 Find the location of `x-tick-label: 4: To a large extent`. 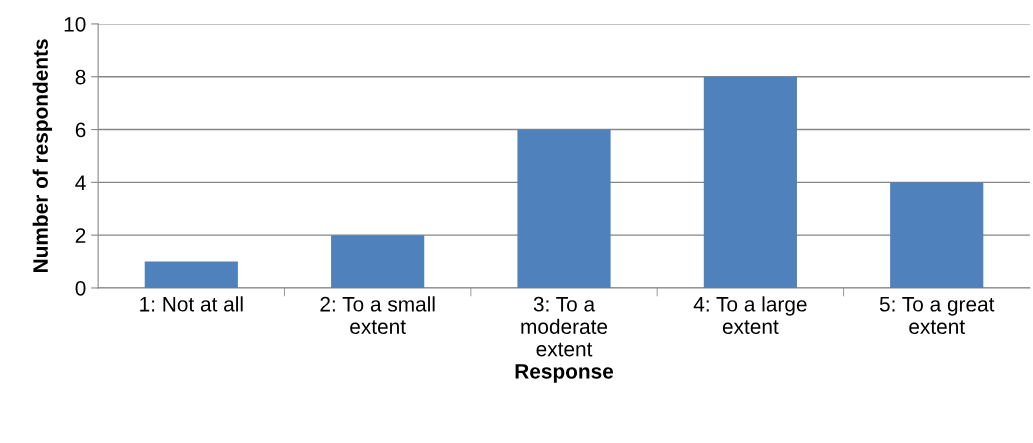

x-tick-label: 4: To a large extent is located at coordinates (750, 315).